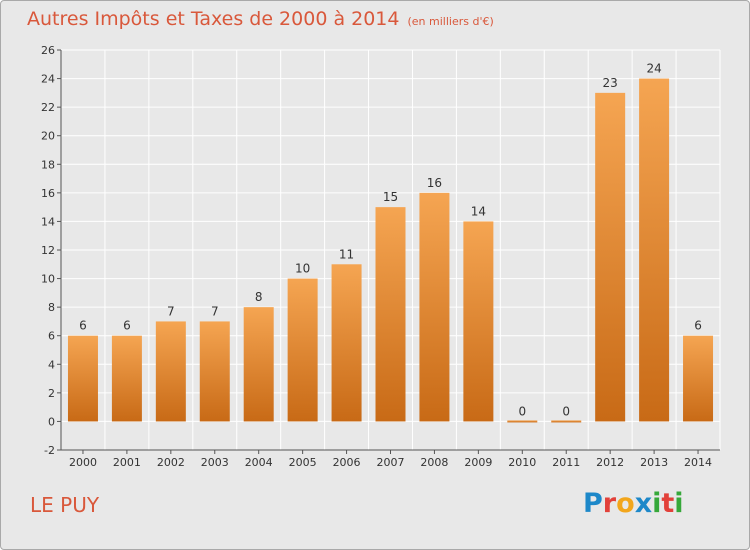 Image resolution: width=750 pixels, height=550 pixels. What do you see at coordinates (259, 462) in the screenshot?
I see `x-tick-label: 2004` at bounding box center [259, 462].